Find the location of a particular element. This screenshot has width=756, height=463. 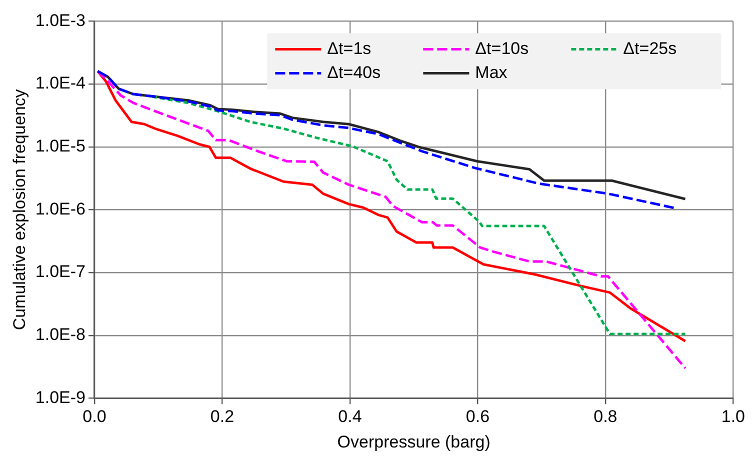

y-tick-label: 1.0E-7 is located at coordinates (60, 272).